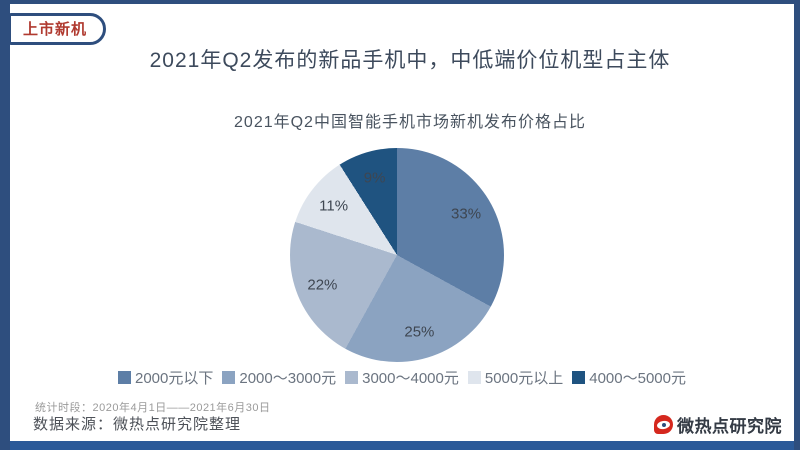 The image size is (800, 450). I want to click on bottom-accent-bar, so click(405, 445).